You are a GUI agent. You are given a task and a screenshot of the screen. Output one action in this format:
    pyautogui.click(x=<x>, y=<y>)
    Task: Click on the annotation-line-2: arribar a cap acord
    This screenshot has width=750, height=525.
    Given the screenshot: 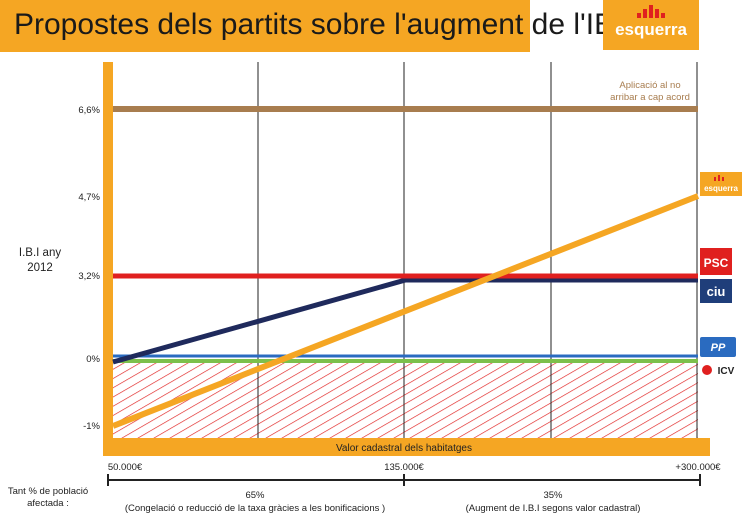 What is the action you would take?
    pyautogui.click(x=650, y=97)
    